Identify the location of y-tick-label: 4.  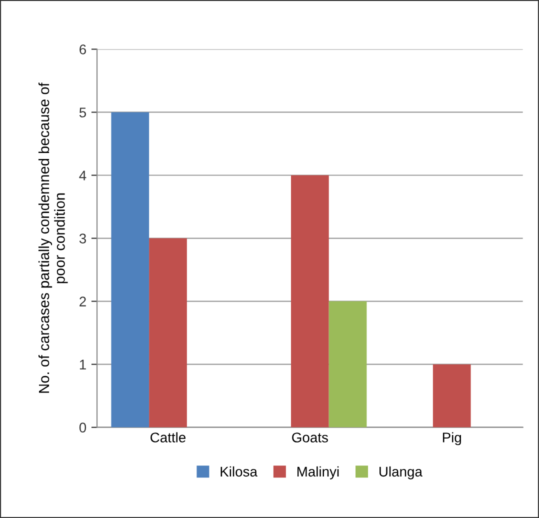
(82, 175).